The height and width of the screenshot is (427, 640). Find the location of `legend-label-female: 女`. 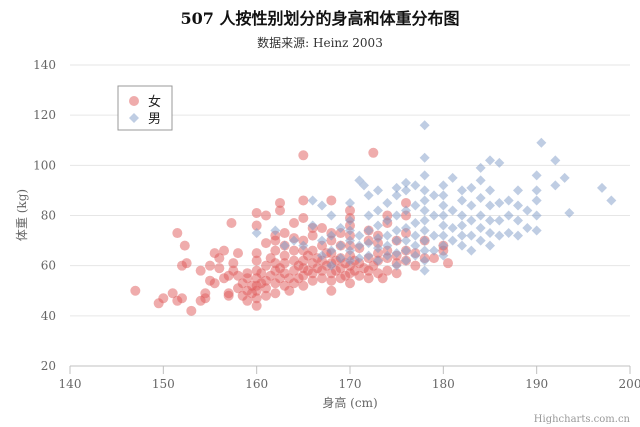

legend-label-female: 女 is located at coordinates (154, 102).